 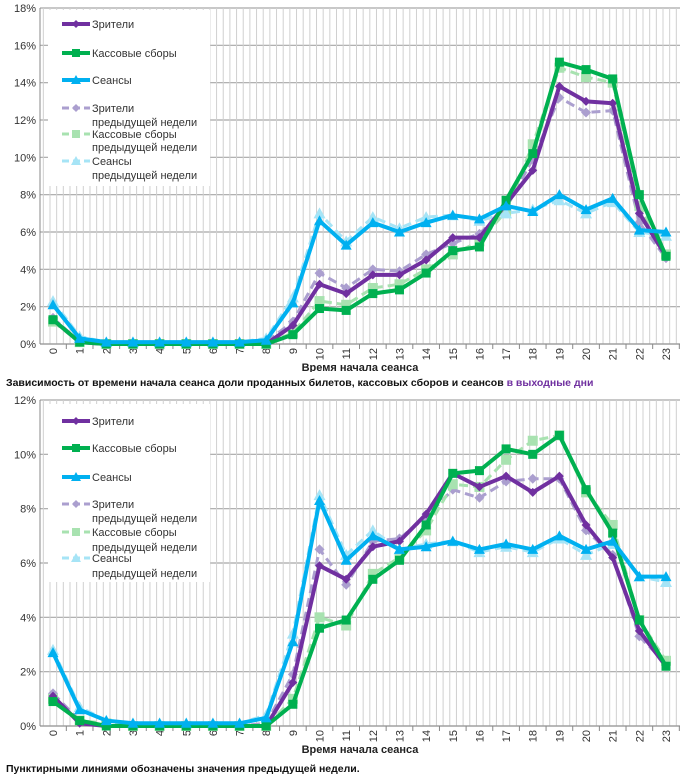 I want to click on y-tick-label: 16%, so click(x=25, y=46).